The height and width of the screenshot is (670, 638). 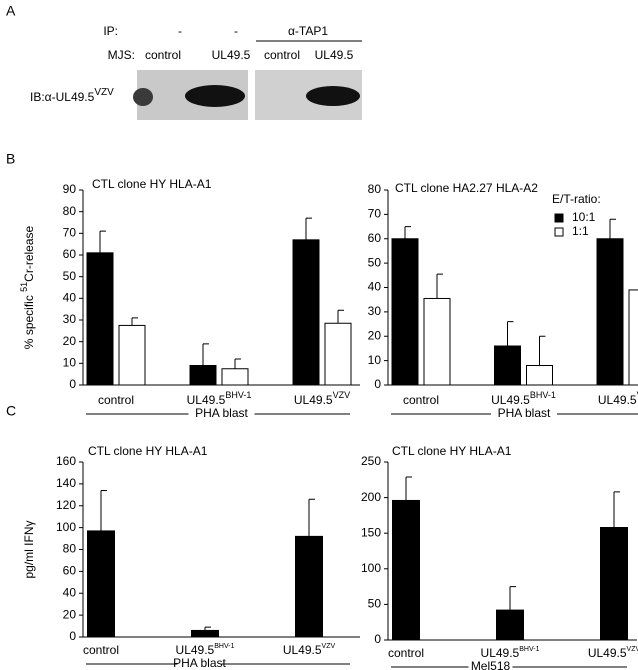 I want to click on y-axis-label-part: 51, so click(x=24, y=287).